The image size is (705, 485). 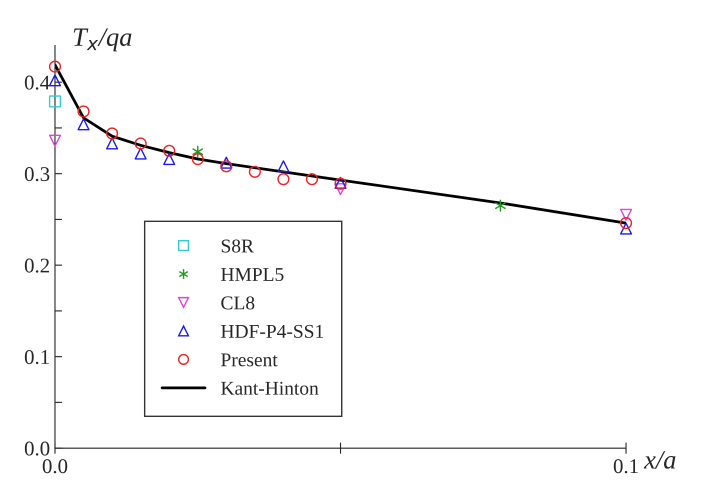 What do you see at coordinates (36, 265) in the screenshot?
I see `y-tick-label: 0.2` at bounding box center [36, 265].